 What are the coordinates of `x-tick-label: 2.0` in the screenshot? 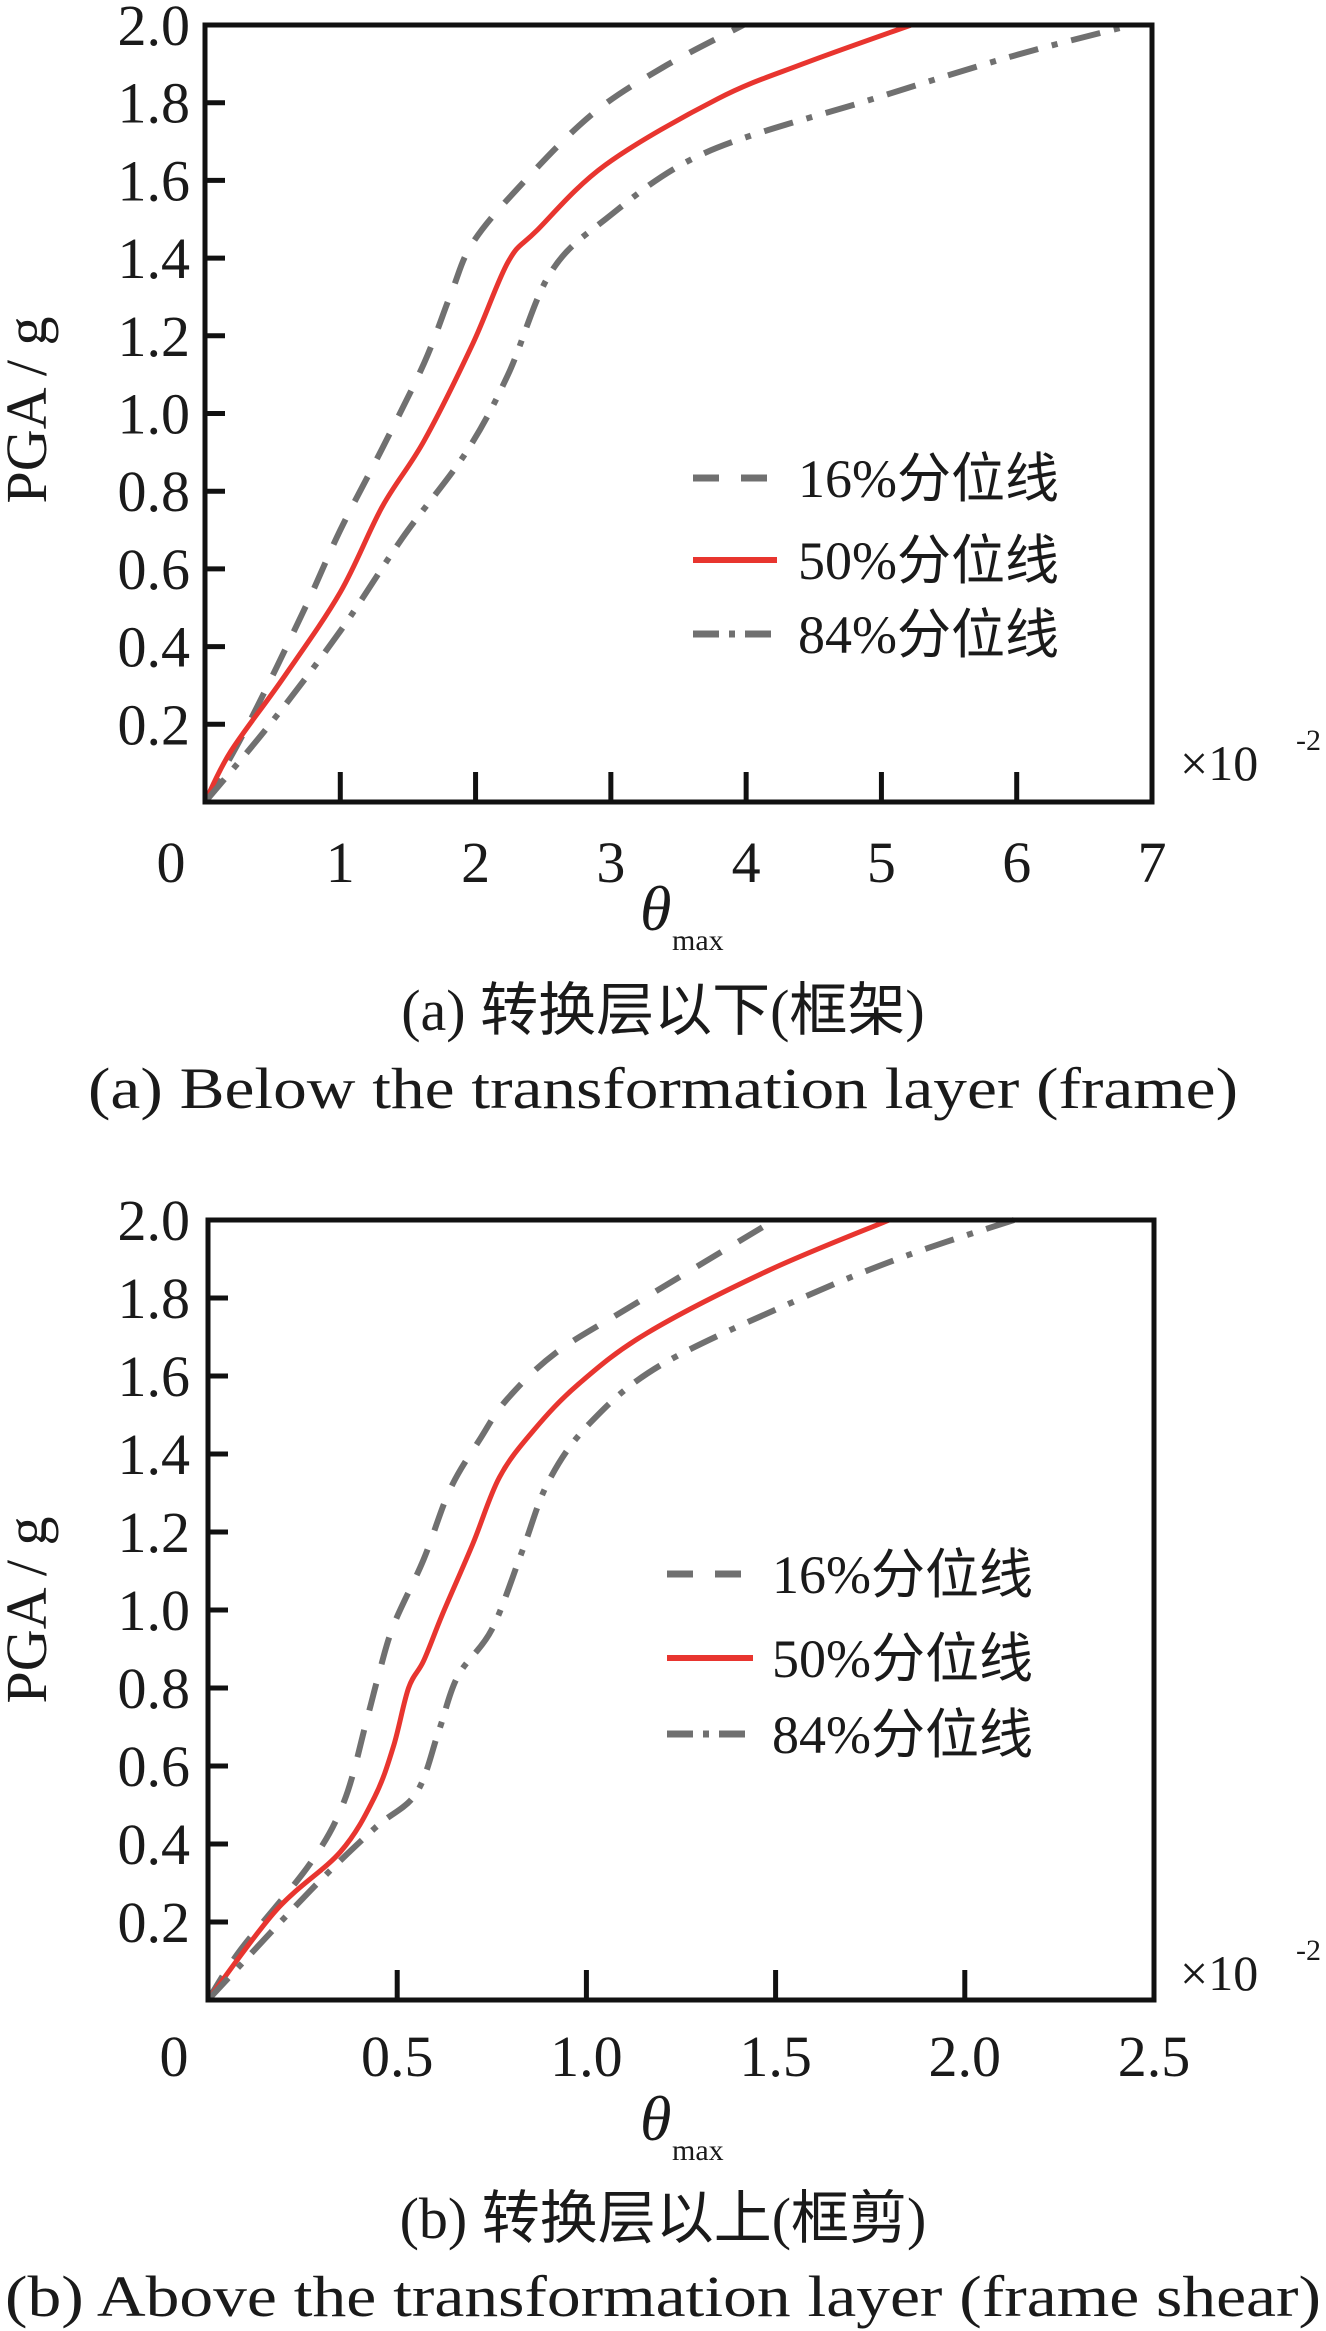 It's located at (965, 2056).